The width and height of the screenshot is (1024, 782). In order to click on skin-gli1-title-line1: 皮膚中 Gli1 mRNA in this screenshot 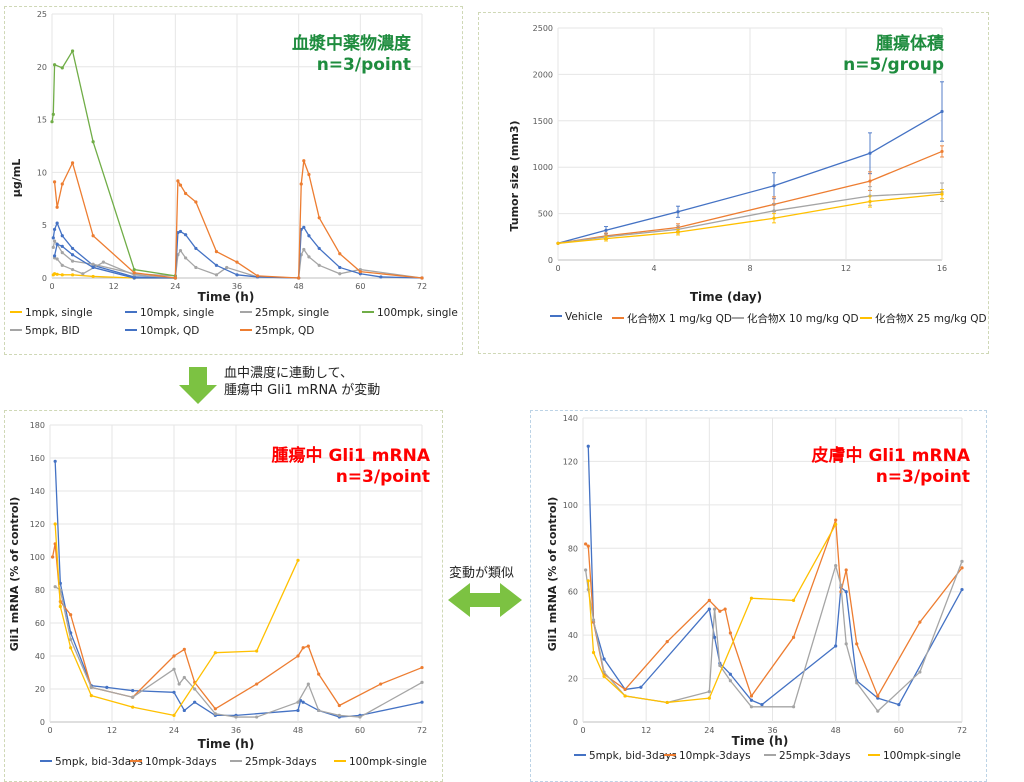, I will do `click(890, 456)`.